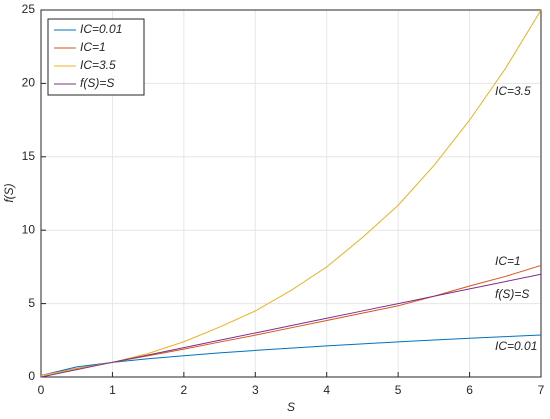 This screenshot has height=419, width=550. I want to click on legend-label: IC=1, so click(93, 47).